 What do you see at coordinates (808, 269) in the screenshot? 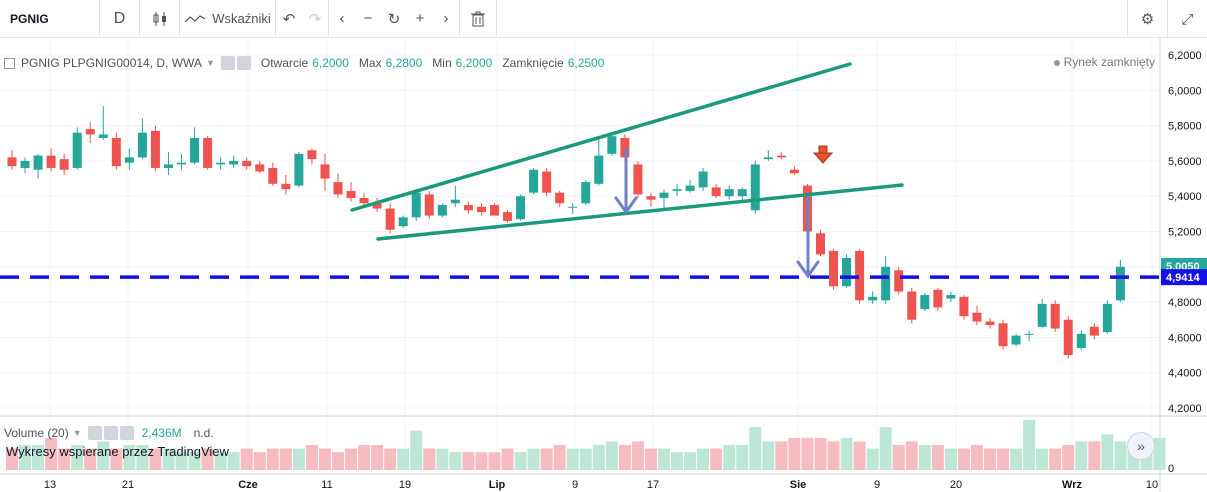
I see `measure-arrow-2-head` at bounding box center [808, 269].